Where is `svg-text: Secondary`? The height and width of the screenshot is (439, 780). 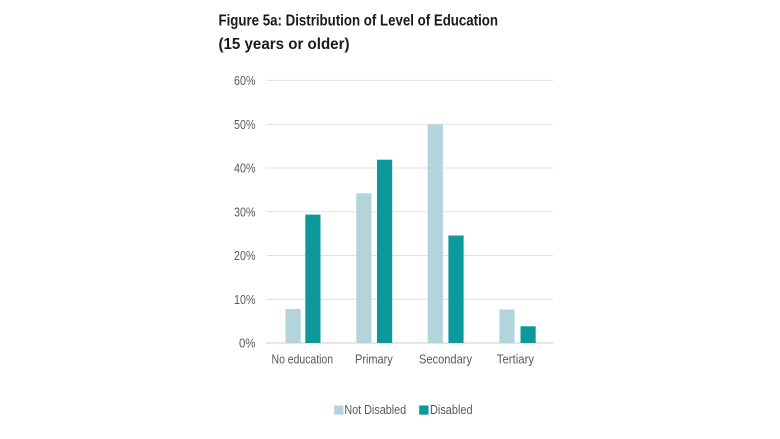
svg-text: Secondary is located at coordinates (445, 359).